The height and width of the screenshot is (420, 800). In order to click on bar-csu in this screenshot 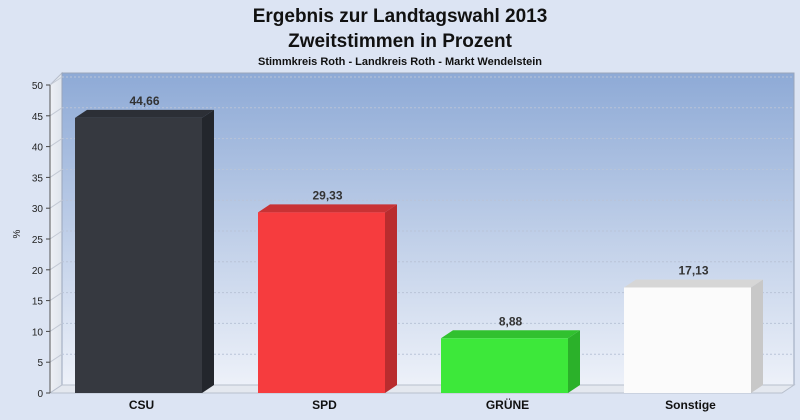, I will do `click(144, 251)`.